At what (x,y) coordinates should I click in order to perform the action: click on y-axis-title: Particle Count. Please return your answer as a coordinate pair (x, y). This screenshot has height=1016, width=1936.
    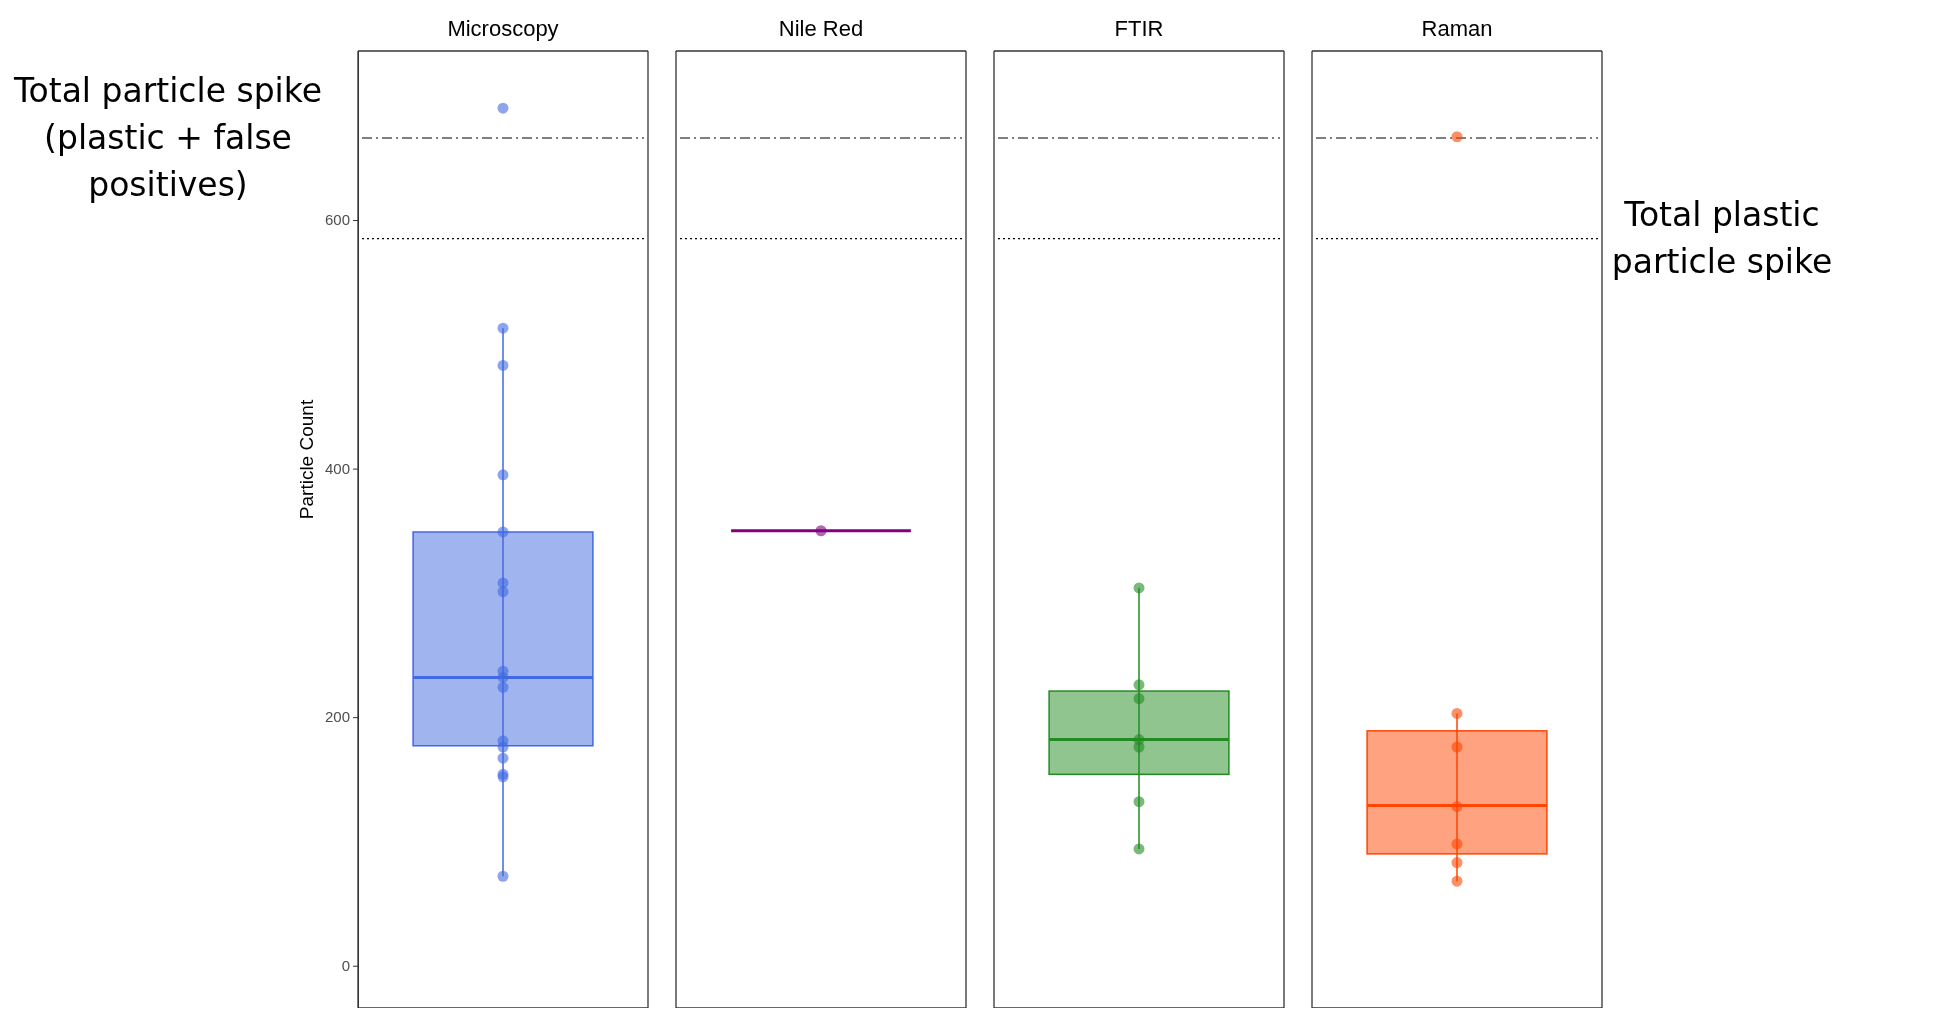
    Looking at the image, I should click on (306, 459).